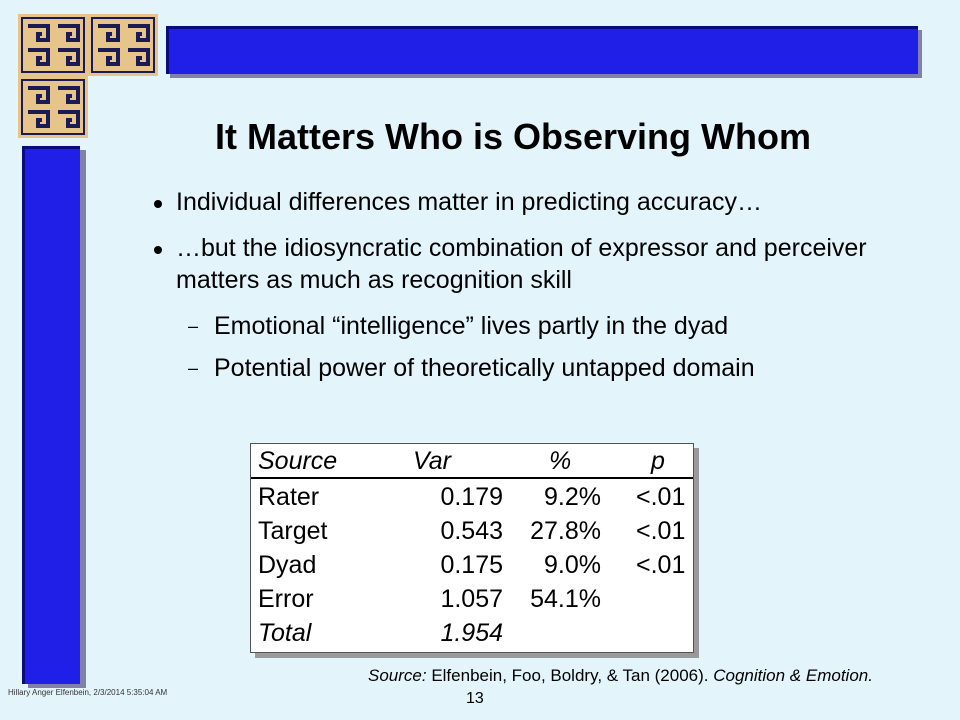  I want to click on table-row: Rater 0.179 9.2% <.01, so click(472, 497).